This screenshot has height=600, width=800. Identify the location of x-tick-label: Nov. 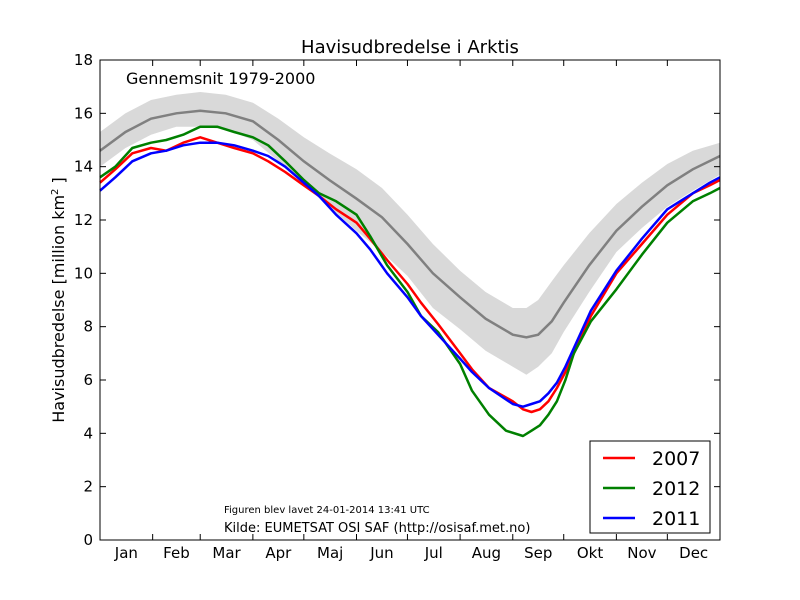
(641, 553).